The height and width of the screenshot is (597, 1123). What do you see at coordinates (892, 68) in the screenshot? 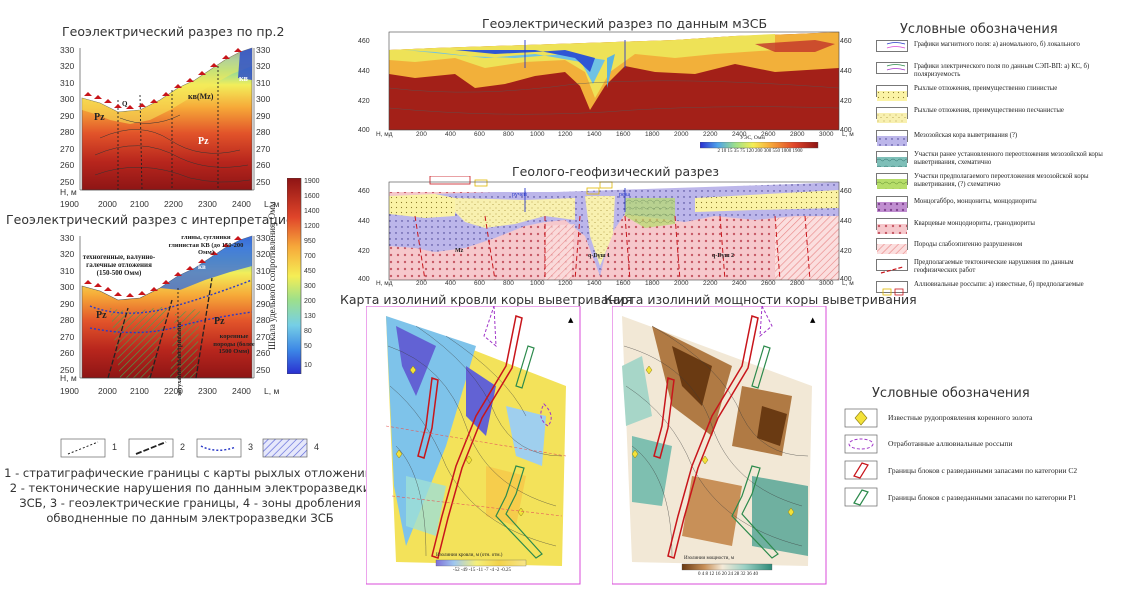
I see `legend-swatch-electric` at bounding box center [892, 68].